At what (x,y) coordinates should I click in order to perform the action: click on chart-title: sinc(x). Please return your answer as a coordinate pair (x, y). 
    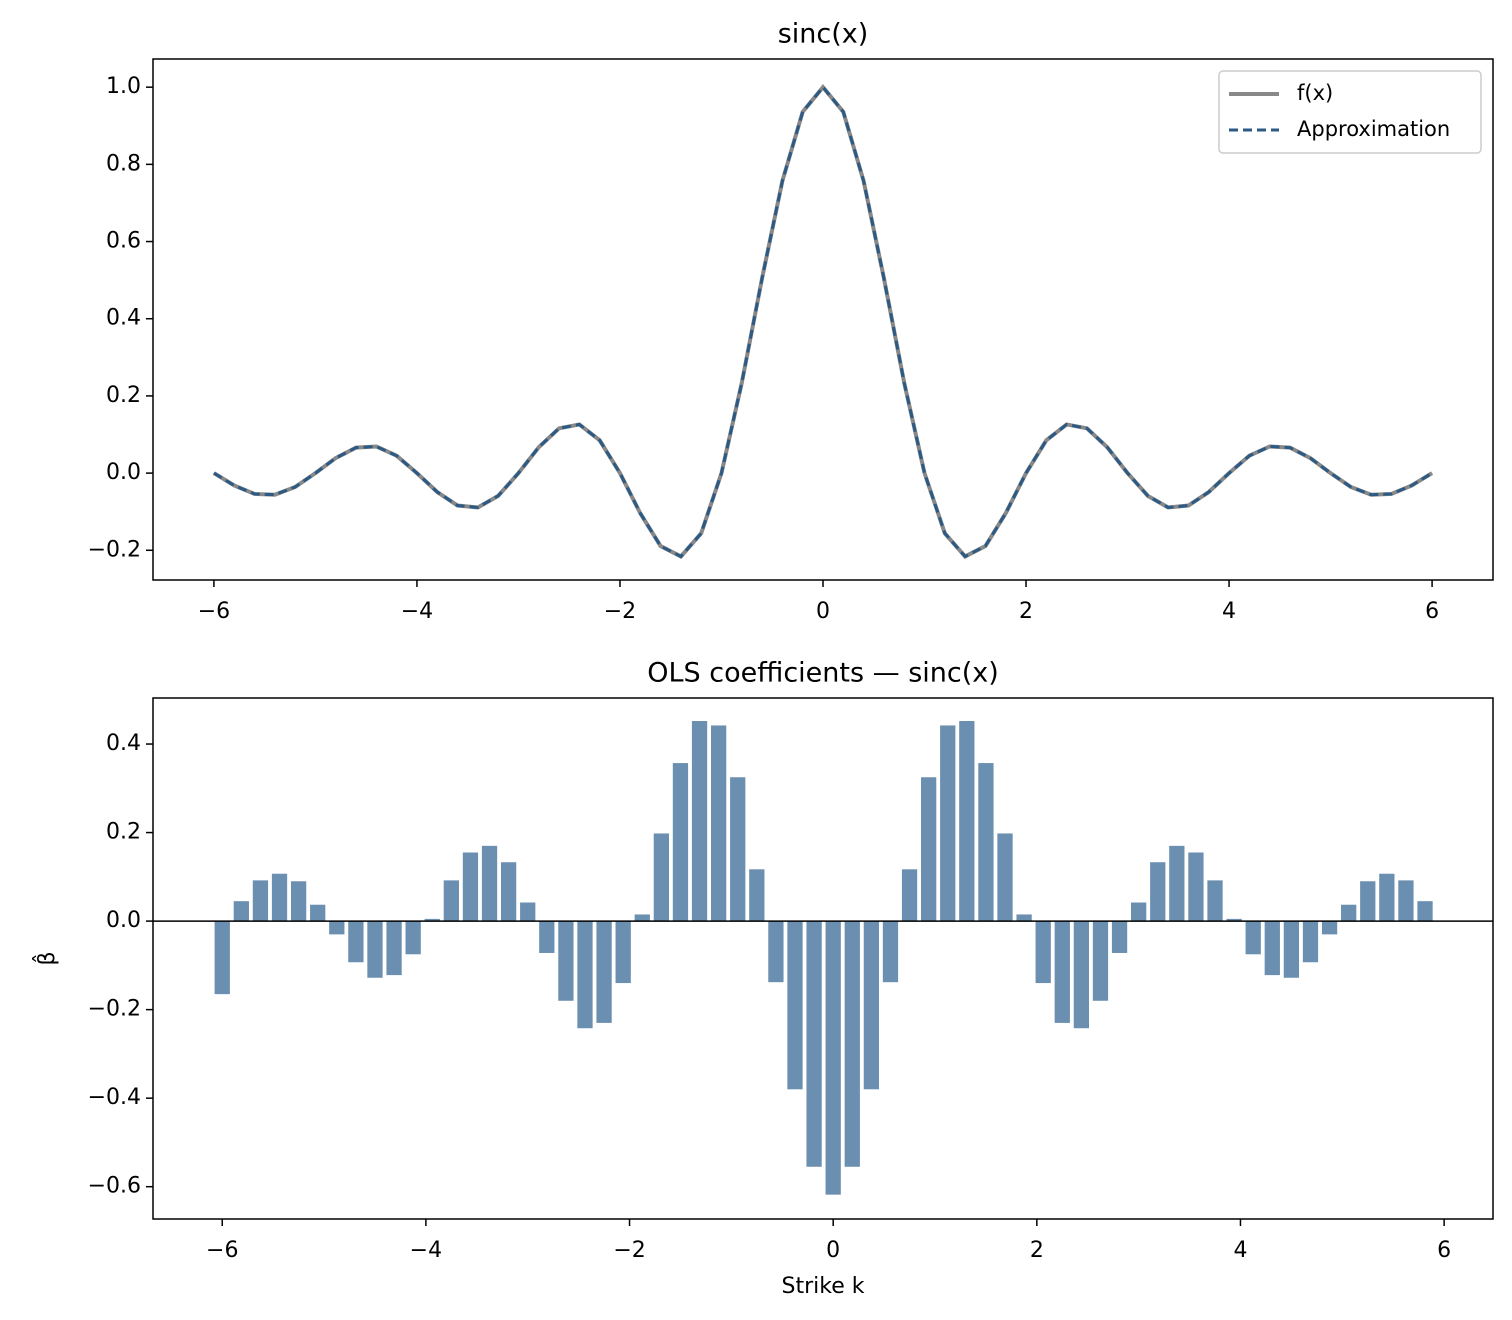
    Looking at the image, I should click on (823, 34).